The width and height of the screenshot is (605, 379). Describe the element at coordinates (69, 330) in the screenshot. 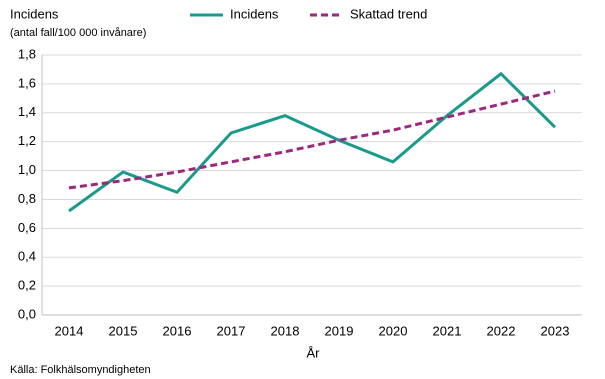

I see `x-tick-label: 2014` at that location.